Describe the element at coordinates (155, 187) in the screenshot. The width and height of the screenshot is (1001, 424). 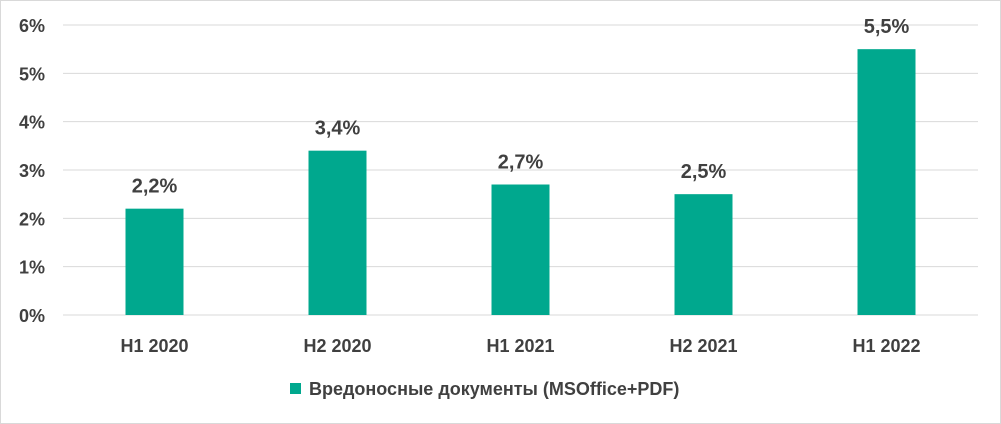
I see `data-label: 2,2%` at that location.